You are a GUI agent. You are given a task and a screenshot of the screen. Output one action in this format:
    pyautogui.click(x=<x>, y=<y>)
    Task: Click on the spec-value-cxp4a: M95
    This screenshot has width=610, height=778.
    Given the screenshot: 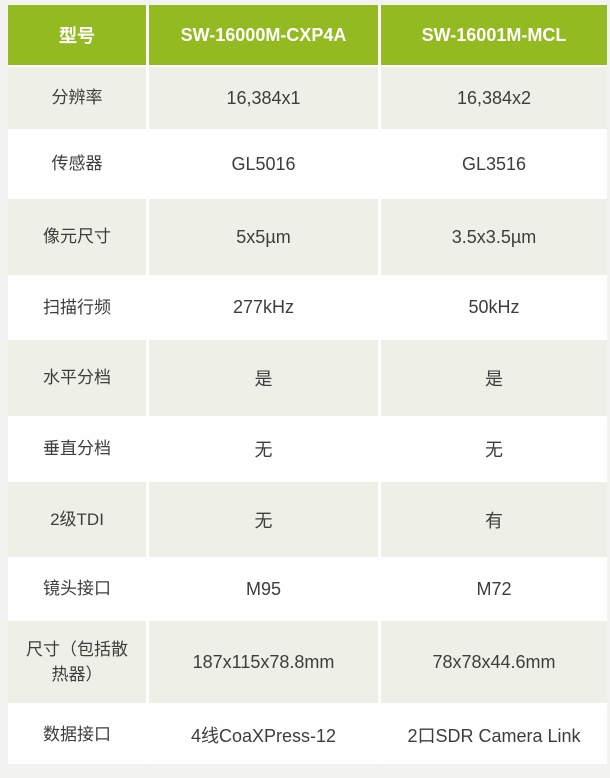 What is the action you would take?
    pyautogui.click(x=265, y=590)
    